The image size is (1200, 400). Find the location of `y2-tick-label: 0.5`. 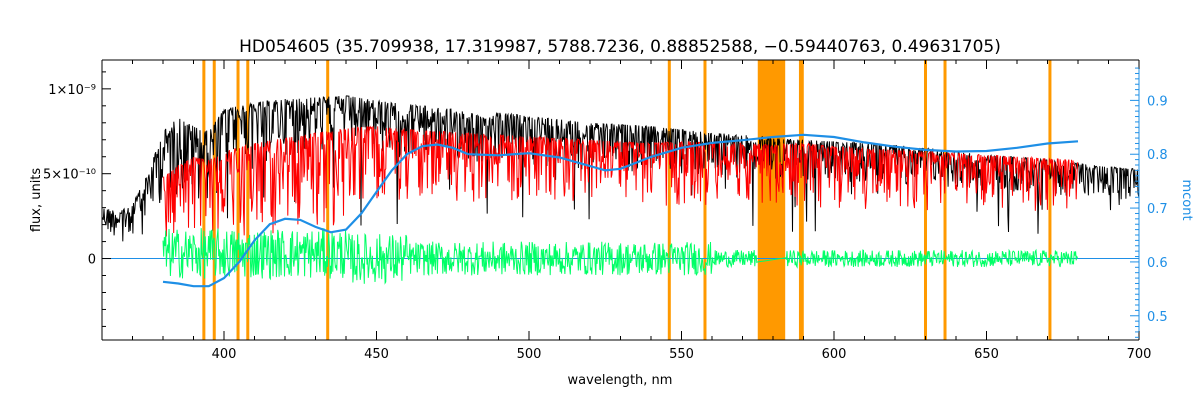

y2-tick-label: 0.5 is located at coordinates (1157, 317).